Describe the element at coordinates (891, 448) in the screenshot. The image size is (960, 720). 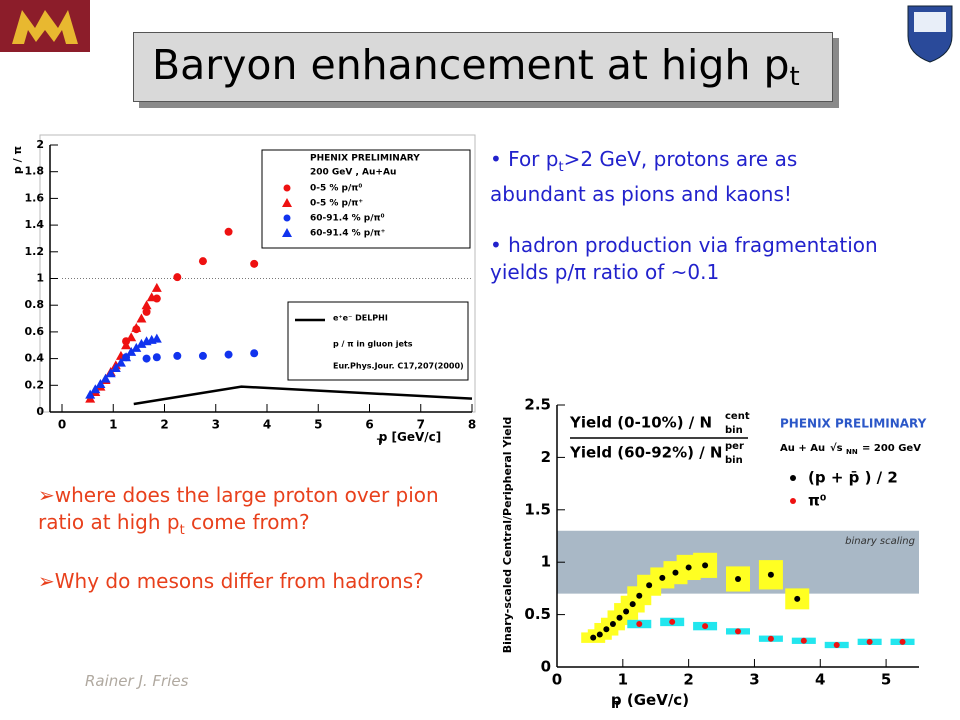
I see `legend-header: = 200 GeV` at that location.